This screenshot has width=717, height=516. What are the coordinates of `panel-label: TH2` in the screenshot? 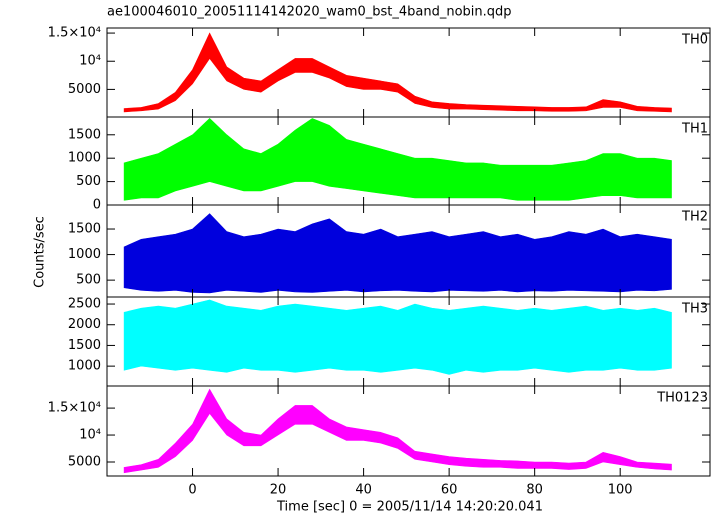 It's located at (694, 217).